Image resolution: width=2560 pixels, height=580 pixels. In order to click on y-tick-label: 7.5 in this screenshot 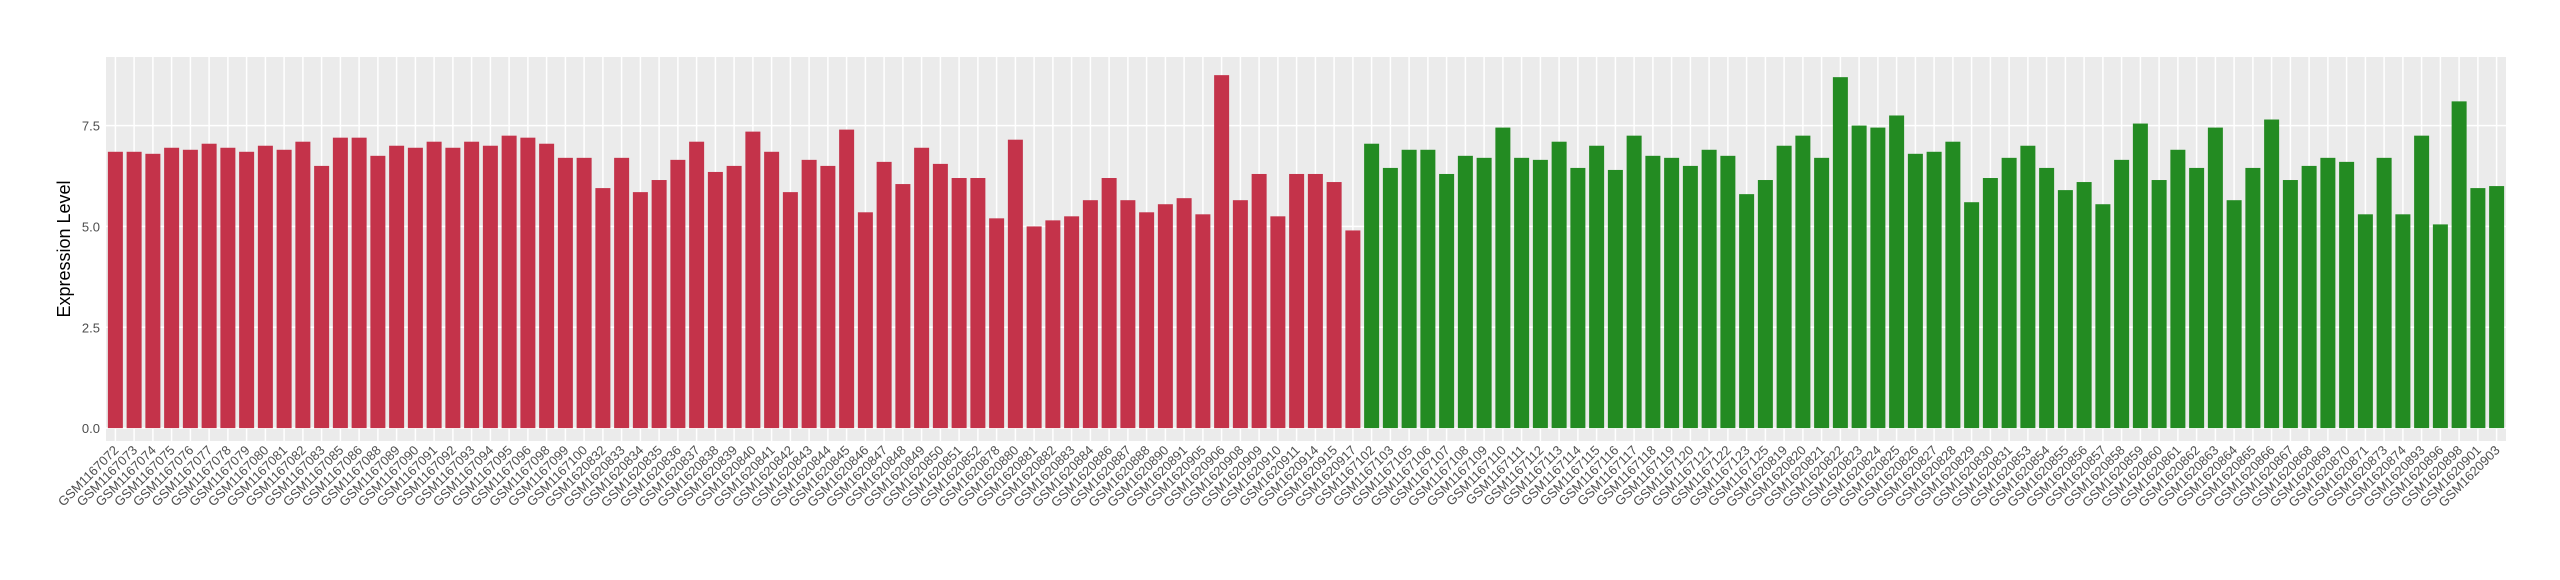, I will do `click(91, 126)`.